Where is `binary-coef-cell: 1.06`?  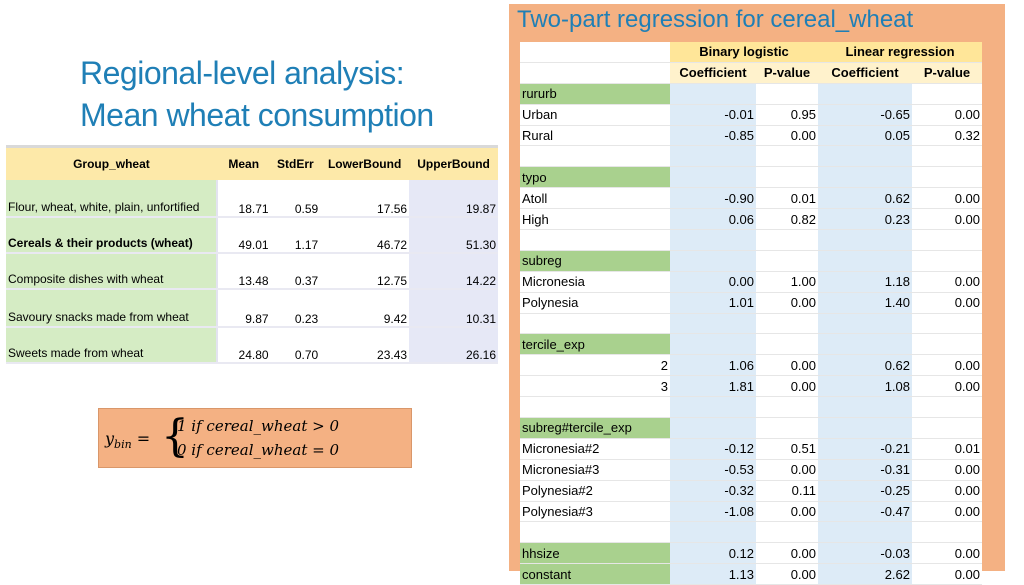 binary-coef-cell: 1.06 is located at coordinates (713, 365).